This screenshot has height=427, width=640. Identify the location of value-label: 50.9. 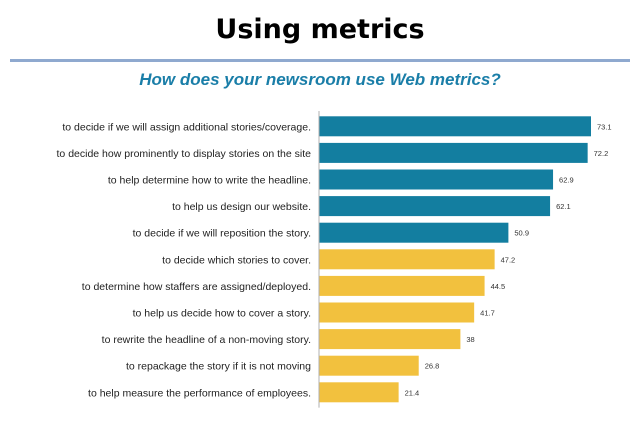
(521, 233).